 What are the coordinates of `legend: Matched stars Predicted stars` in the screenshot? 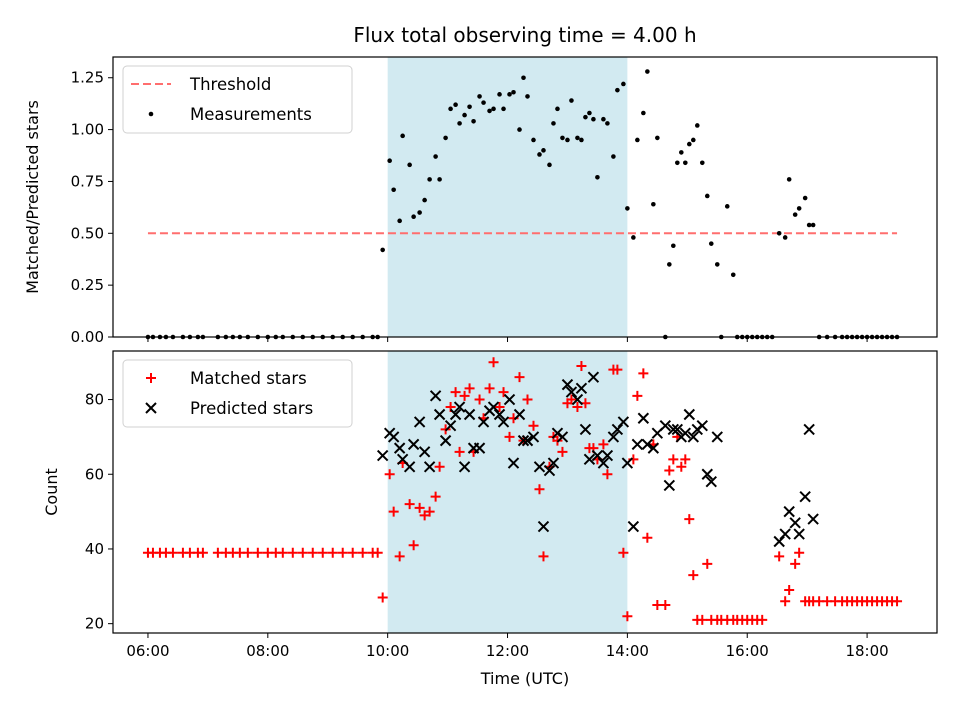 It's located at (237, 393).